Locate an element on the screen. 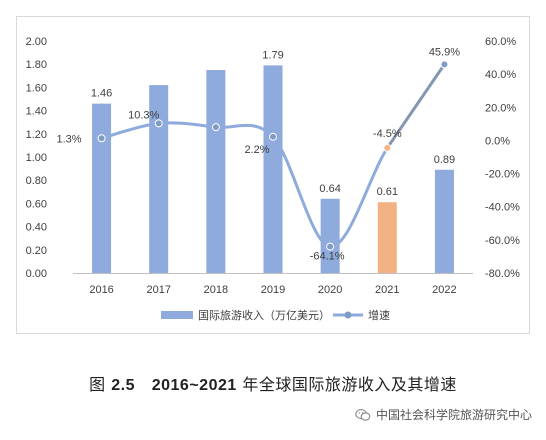 This screenshot has width=546, height=440. y-left-tick-label: 2.00 is located at coordinates (36, 42).